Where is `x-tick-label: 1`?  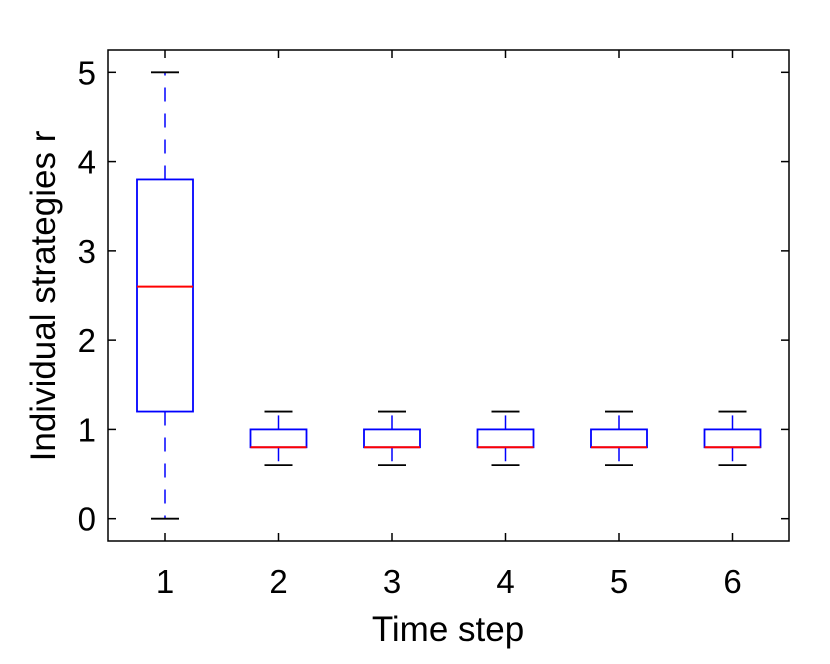
x-tick-label: 1 is located at coordinates (165, 581).